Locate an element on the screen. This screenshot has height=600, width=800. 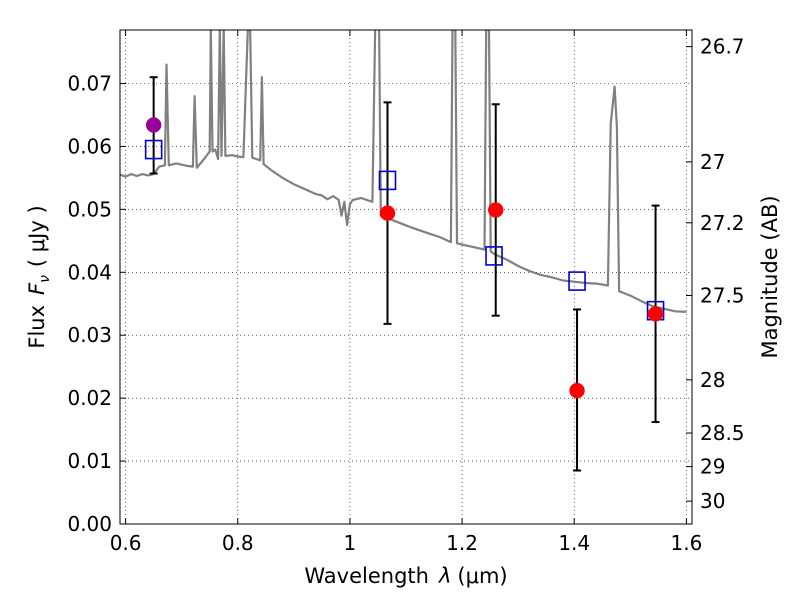
y-tick-label: 0.03 is located at coordinates (89, 335).